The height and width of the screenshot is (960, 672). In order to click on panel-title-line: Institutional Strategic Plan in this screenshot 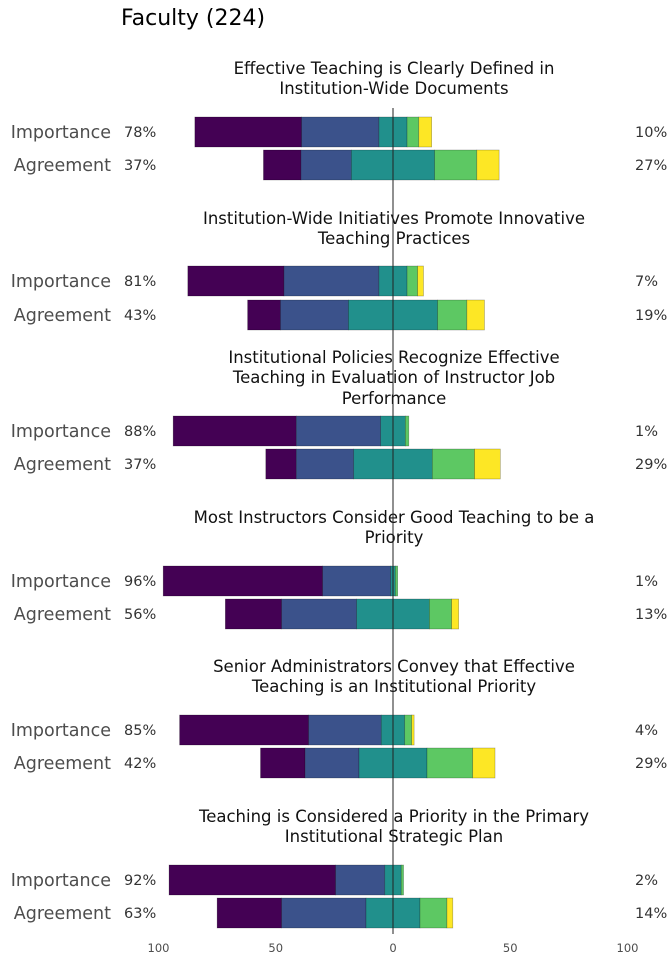, I will do `click(394, 836)`.